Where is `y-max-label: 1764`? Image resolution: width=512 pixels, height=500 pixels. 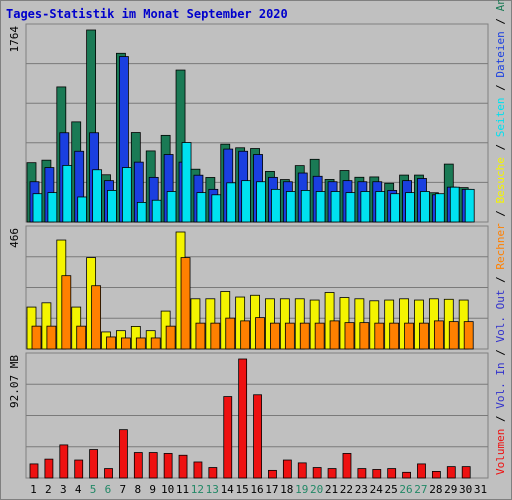 y-max-label: 1764 is located at coordinates (14, 39).